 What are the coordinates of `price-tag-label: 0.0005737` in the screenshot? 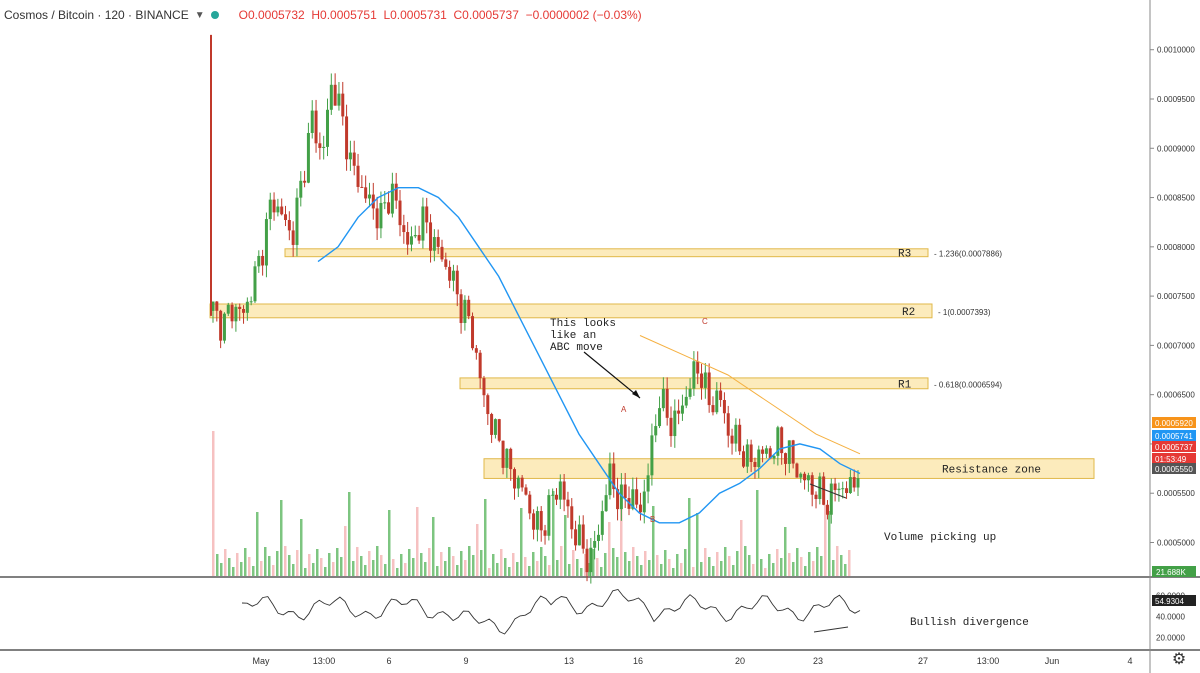 It's located at (1174, 447).